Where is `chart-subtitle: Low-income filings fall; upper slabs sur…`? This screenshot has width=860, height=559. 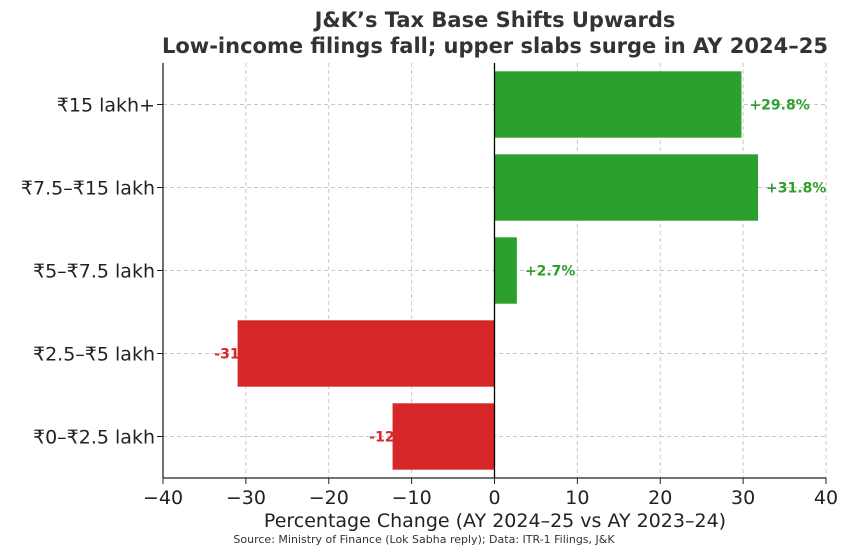 chart-subtitle: Low-income filings fall; upper slabs sur… is located at coordinates (495, 46).